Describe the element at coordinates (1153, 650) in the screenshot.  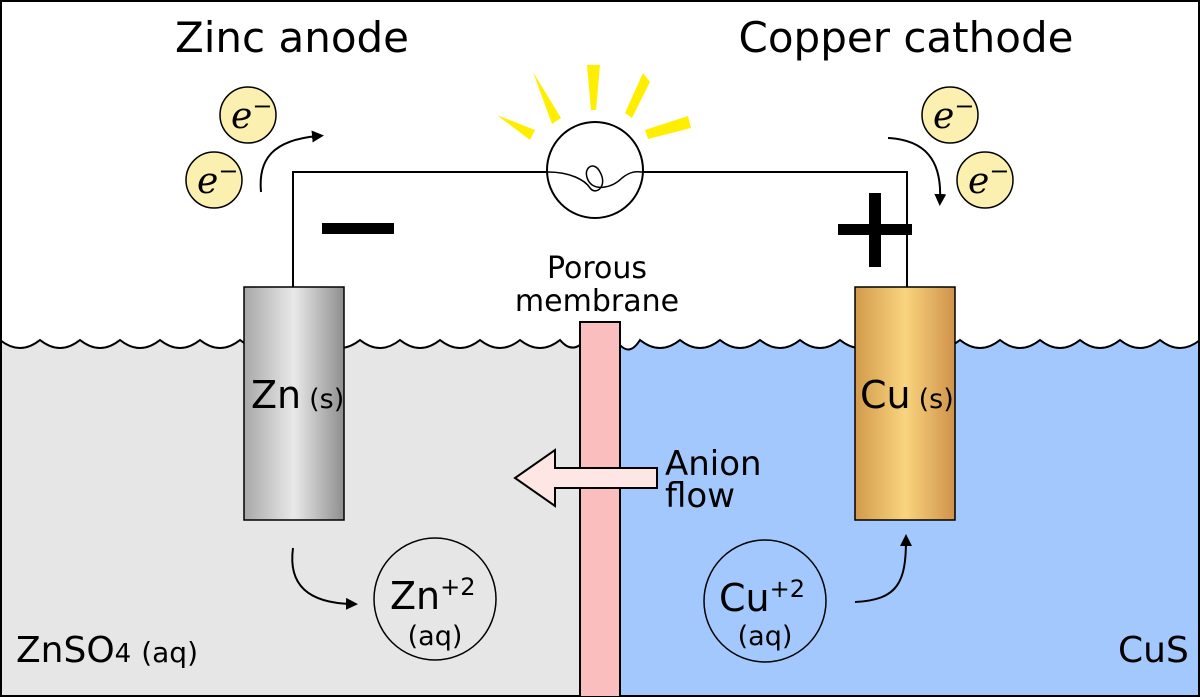
I see `right-solution-label: CuS` at that location.